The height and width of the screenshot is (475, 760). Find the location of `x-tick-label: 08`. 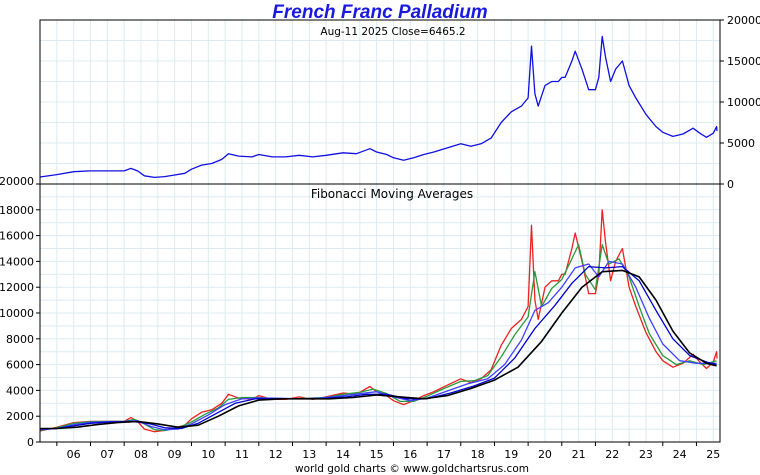

x-tick-label: 08 is located at coordinates (141, 454).